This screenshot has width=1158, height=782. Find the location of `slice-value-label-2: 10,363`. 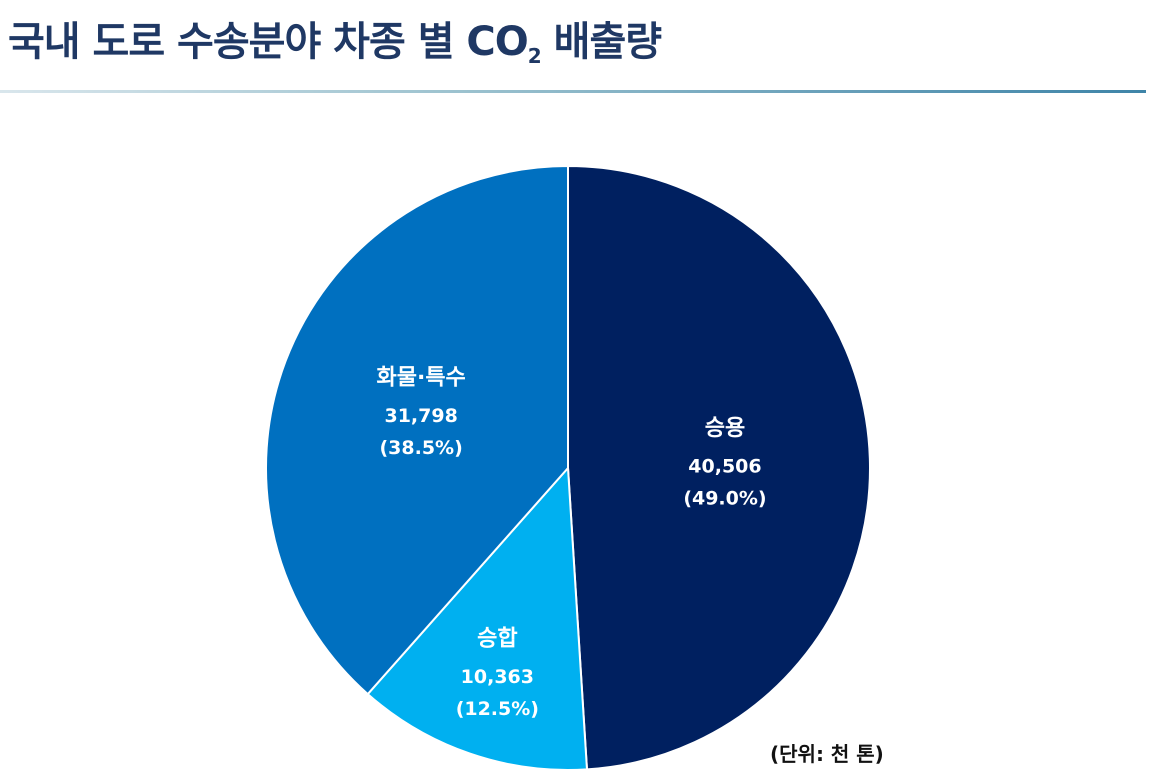

slice-value-label-2: 10,363 is located at coordinates (497, 677).